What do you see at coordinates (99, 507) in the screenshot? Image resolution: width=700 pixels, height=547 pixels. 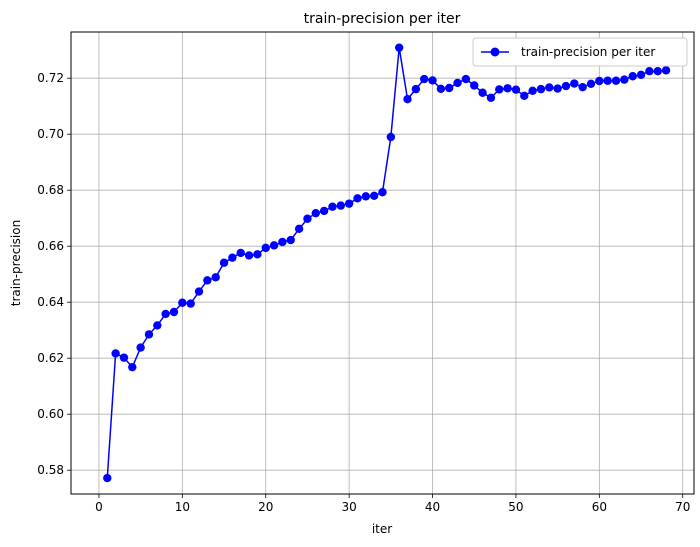 I see `x-tick-label: 0` at bounding box center [99, 507].